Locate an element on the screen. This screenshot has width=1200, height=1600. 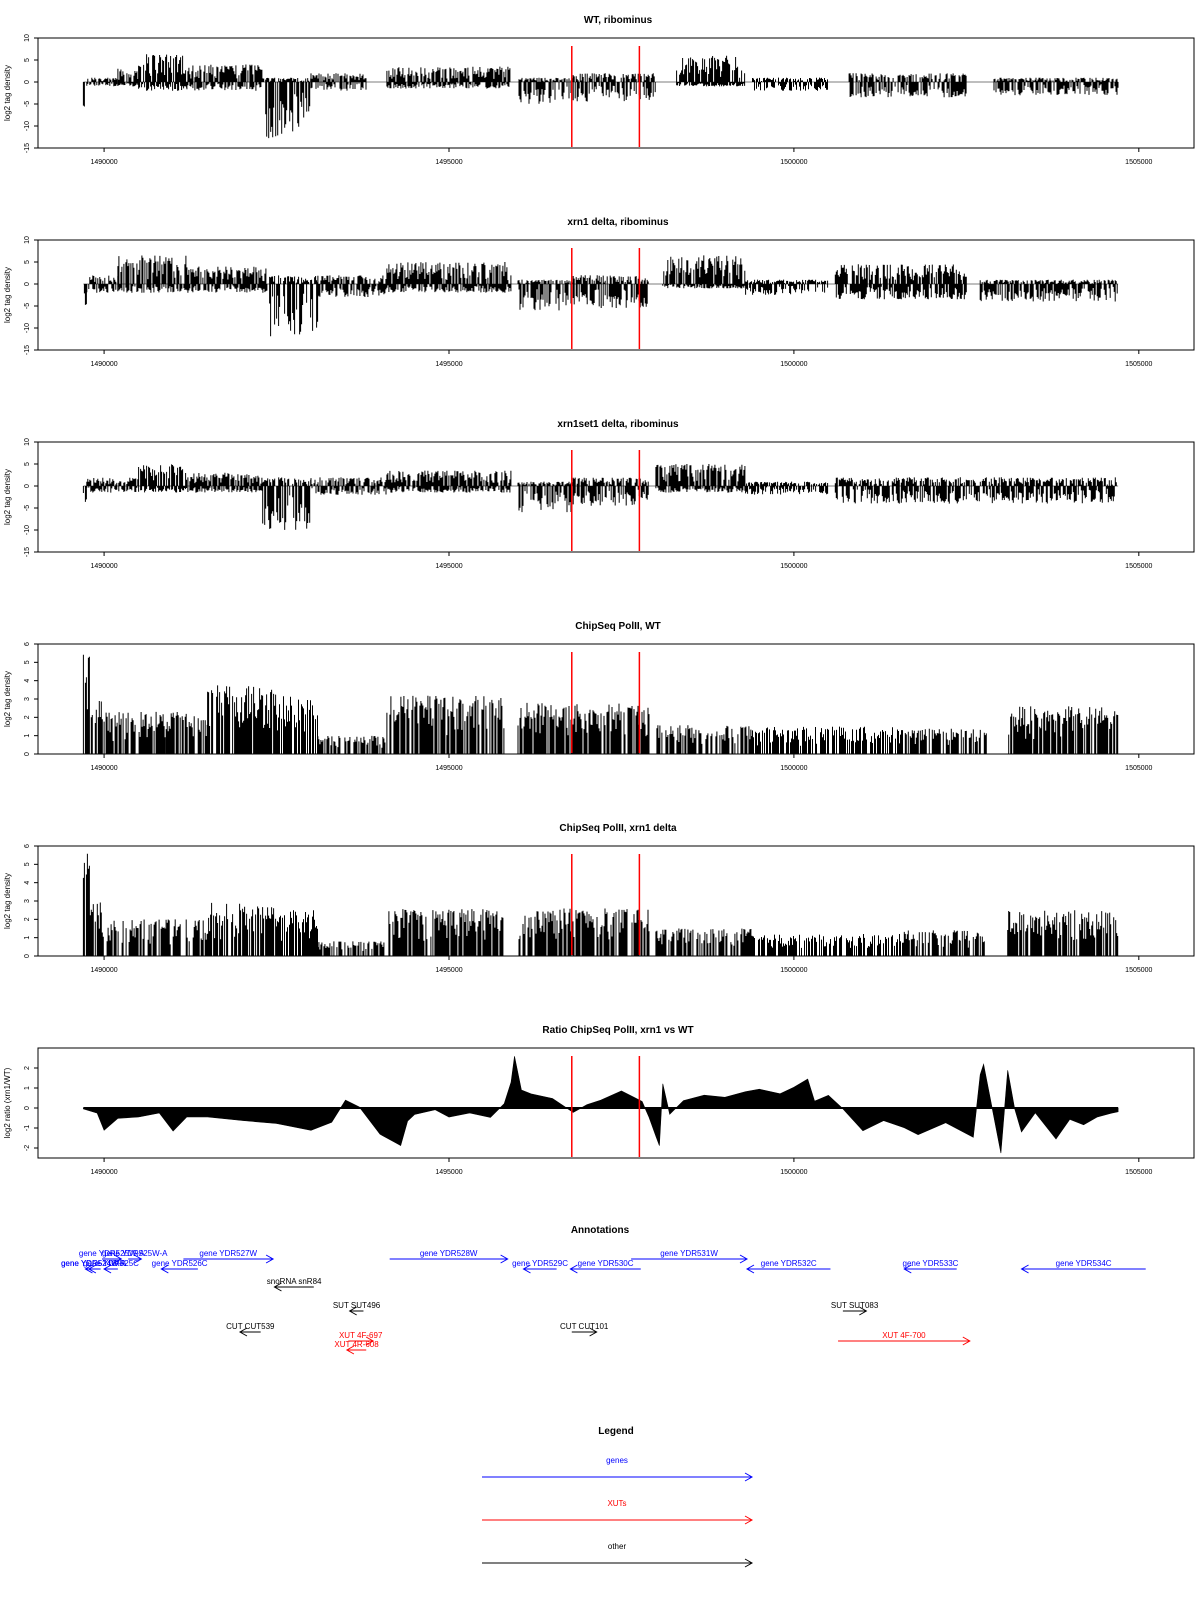
annotation-feature: SUT SUT496 is located at coordinates (357, 1308).